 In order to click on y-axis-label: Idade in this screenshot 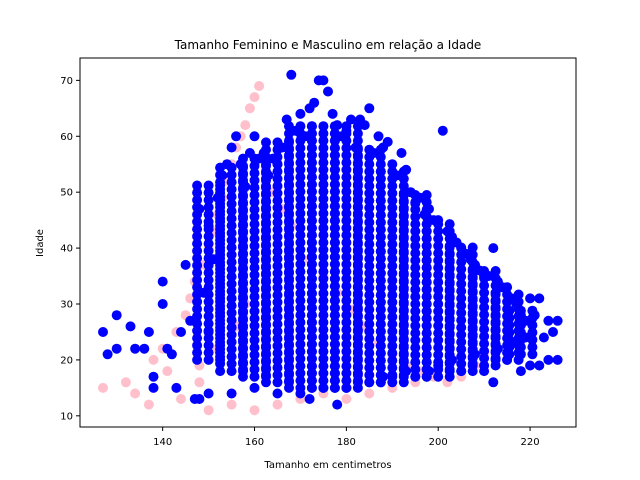, I will do `click(40, 243)`.